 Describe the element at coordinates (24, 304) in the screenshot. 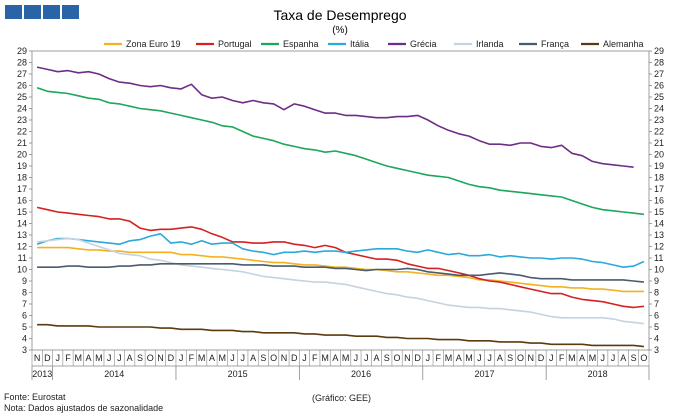

I see `y-tick-label-left: 7` at that location.